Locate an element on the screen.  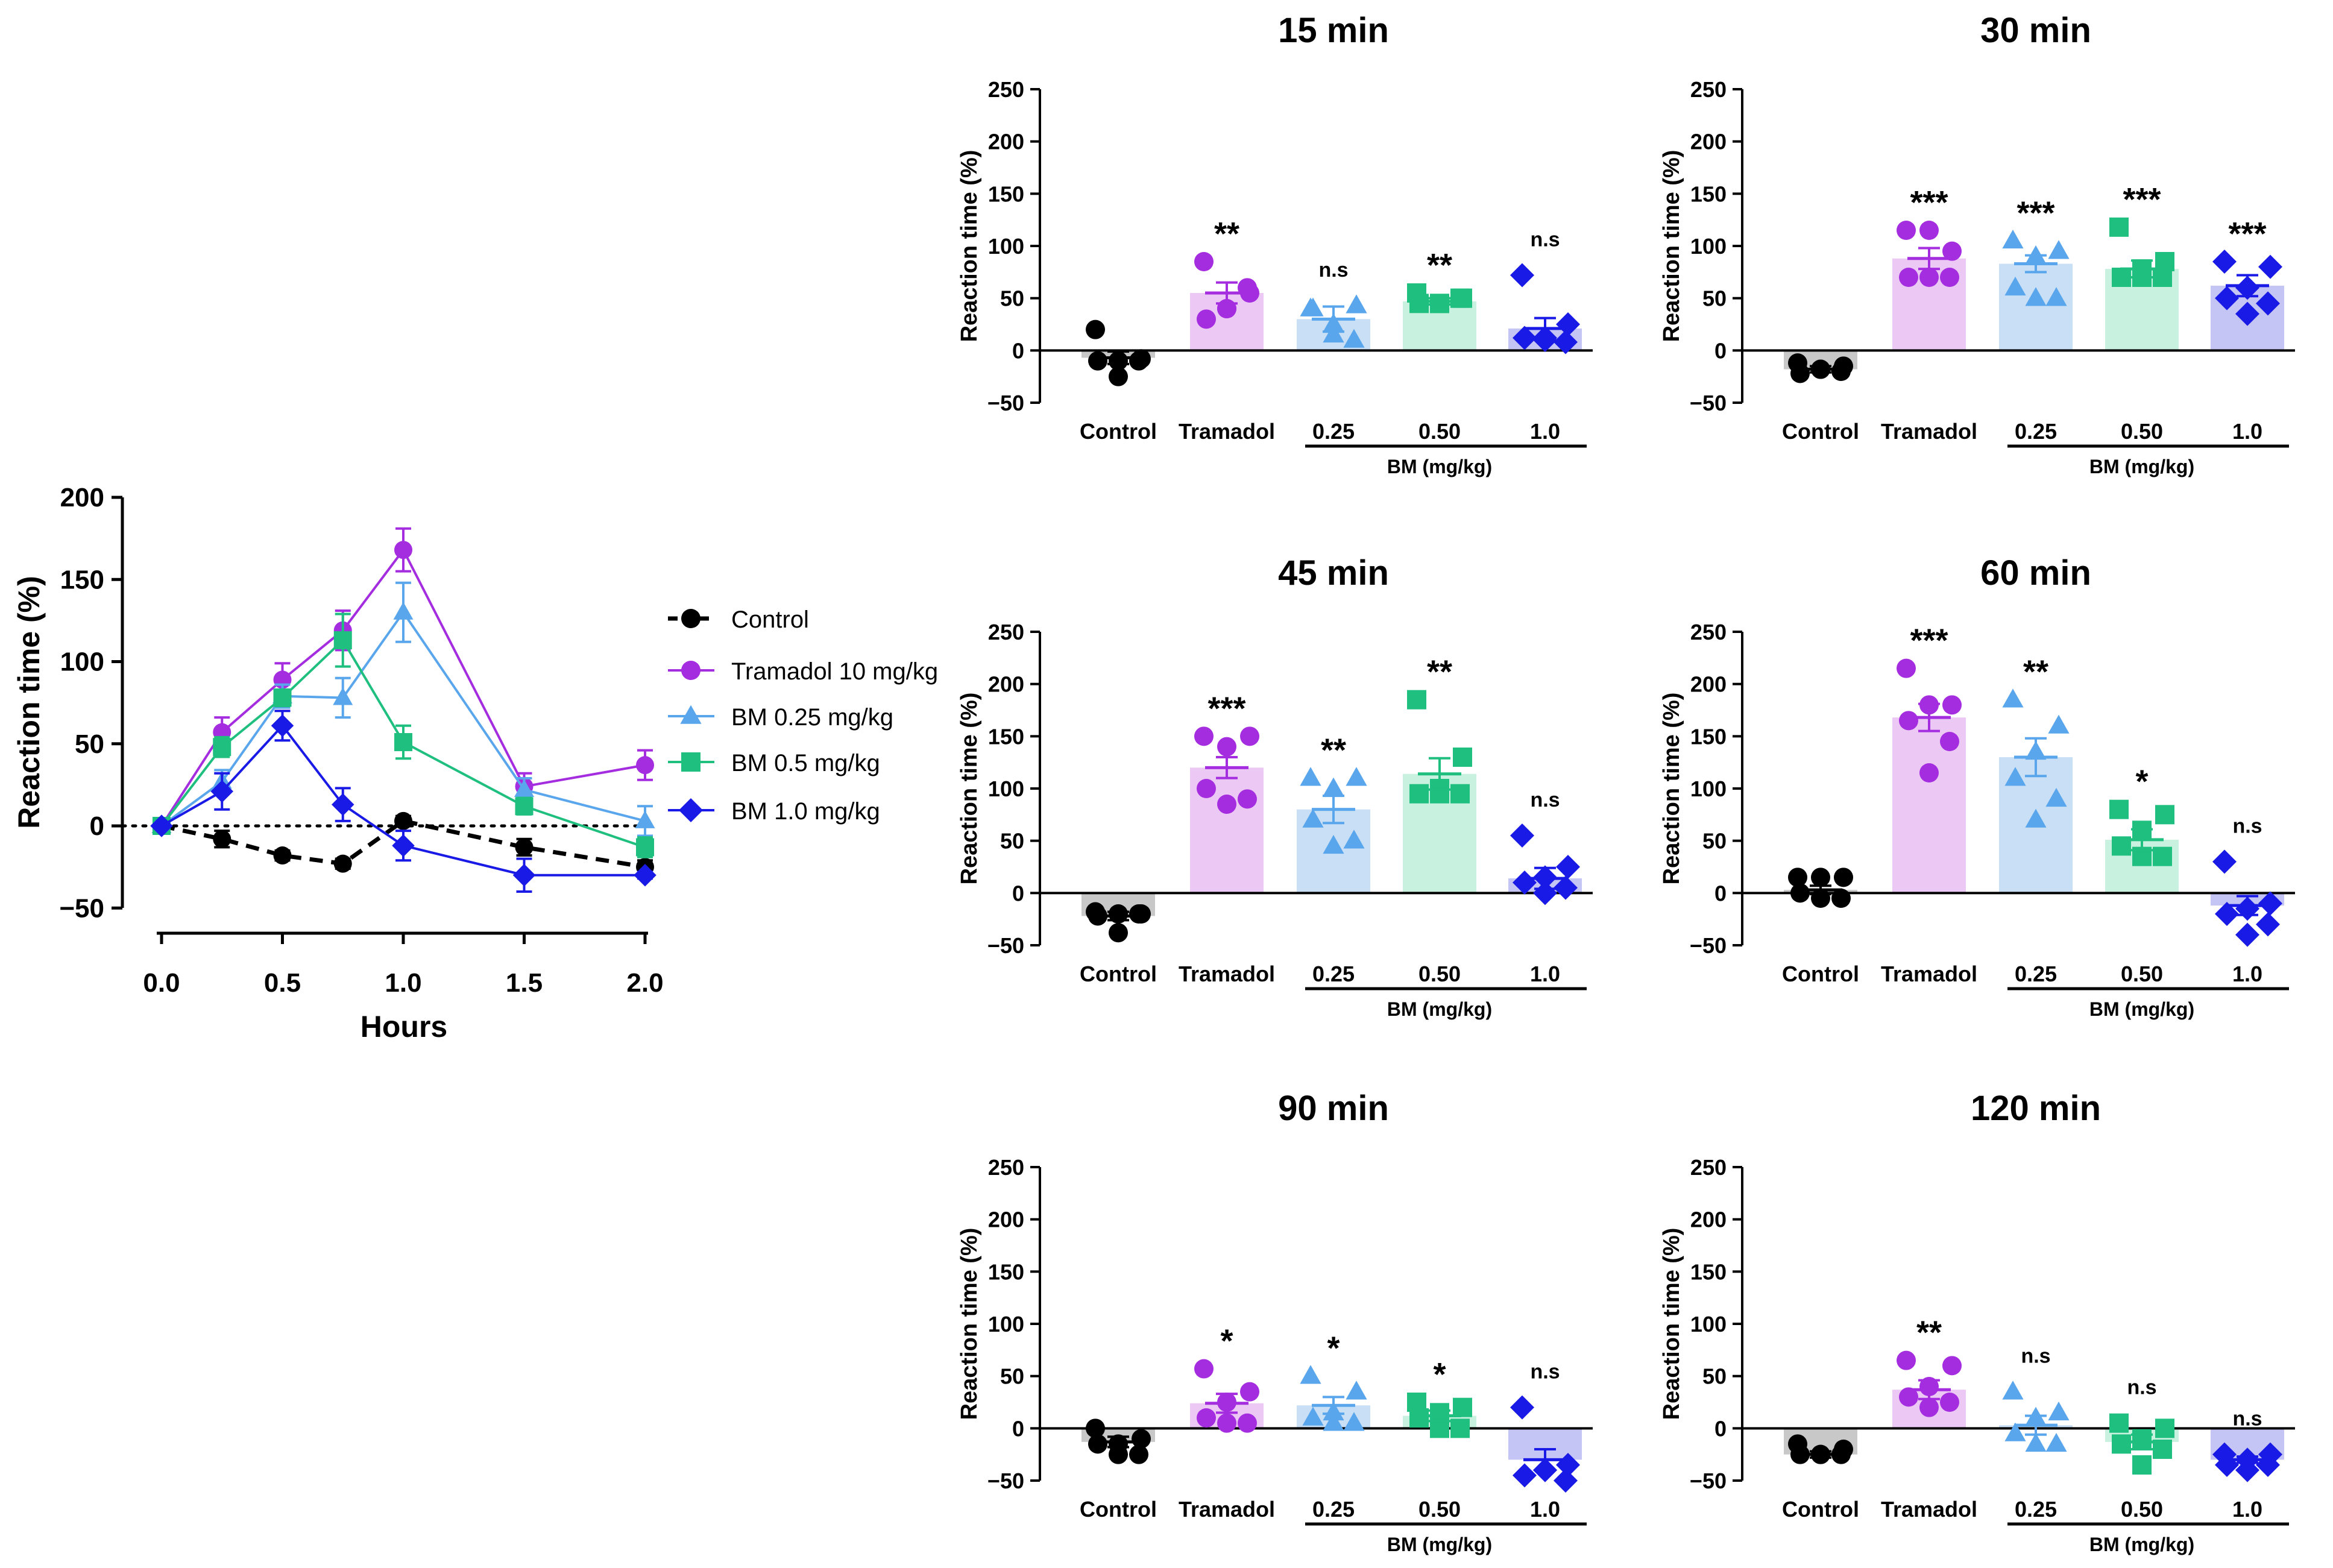
panel-title: 60 min is located at coordinates (2035, 573).